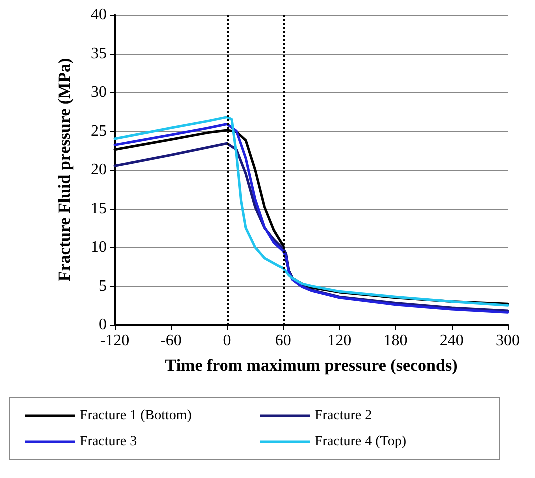  What do you see at coordinates (311, 365) in the screenshot?
I see `x-axis-title: Time from maximum pressure (seconds)` at bounding box center [311, 365].